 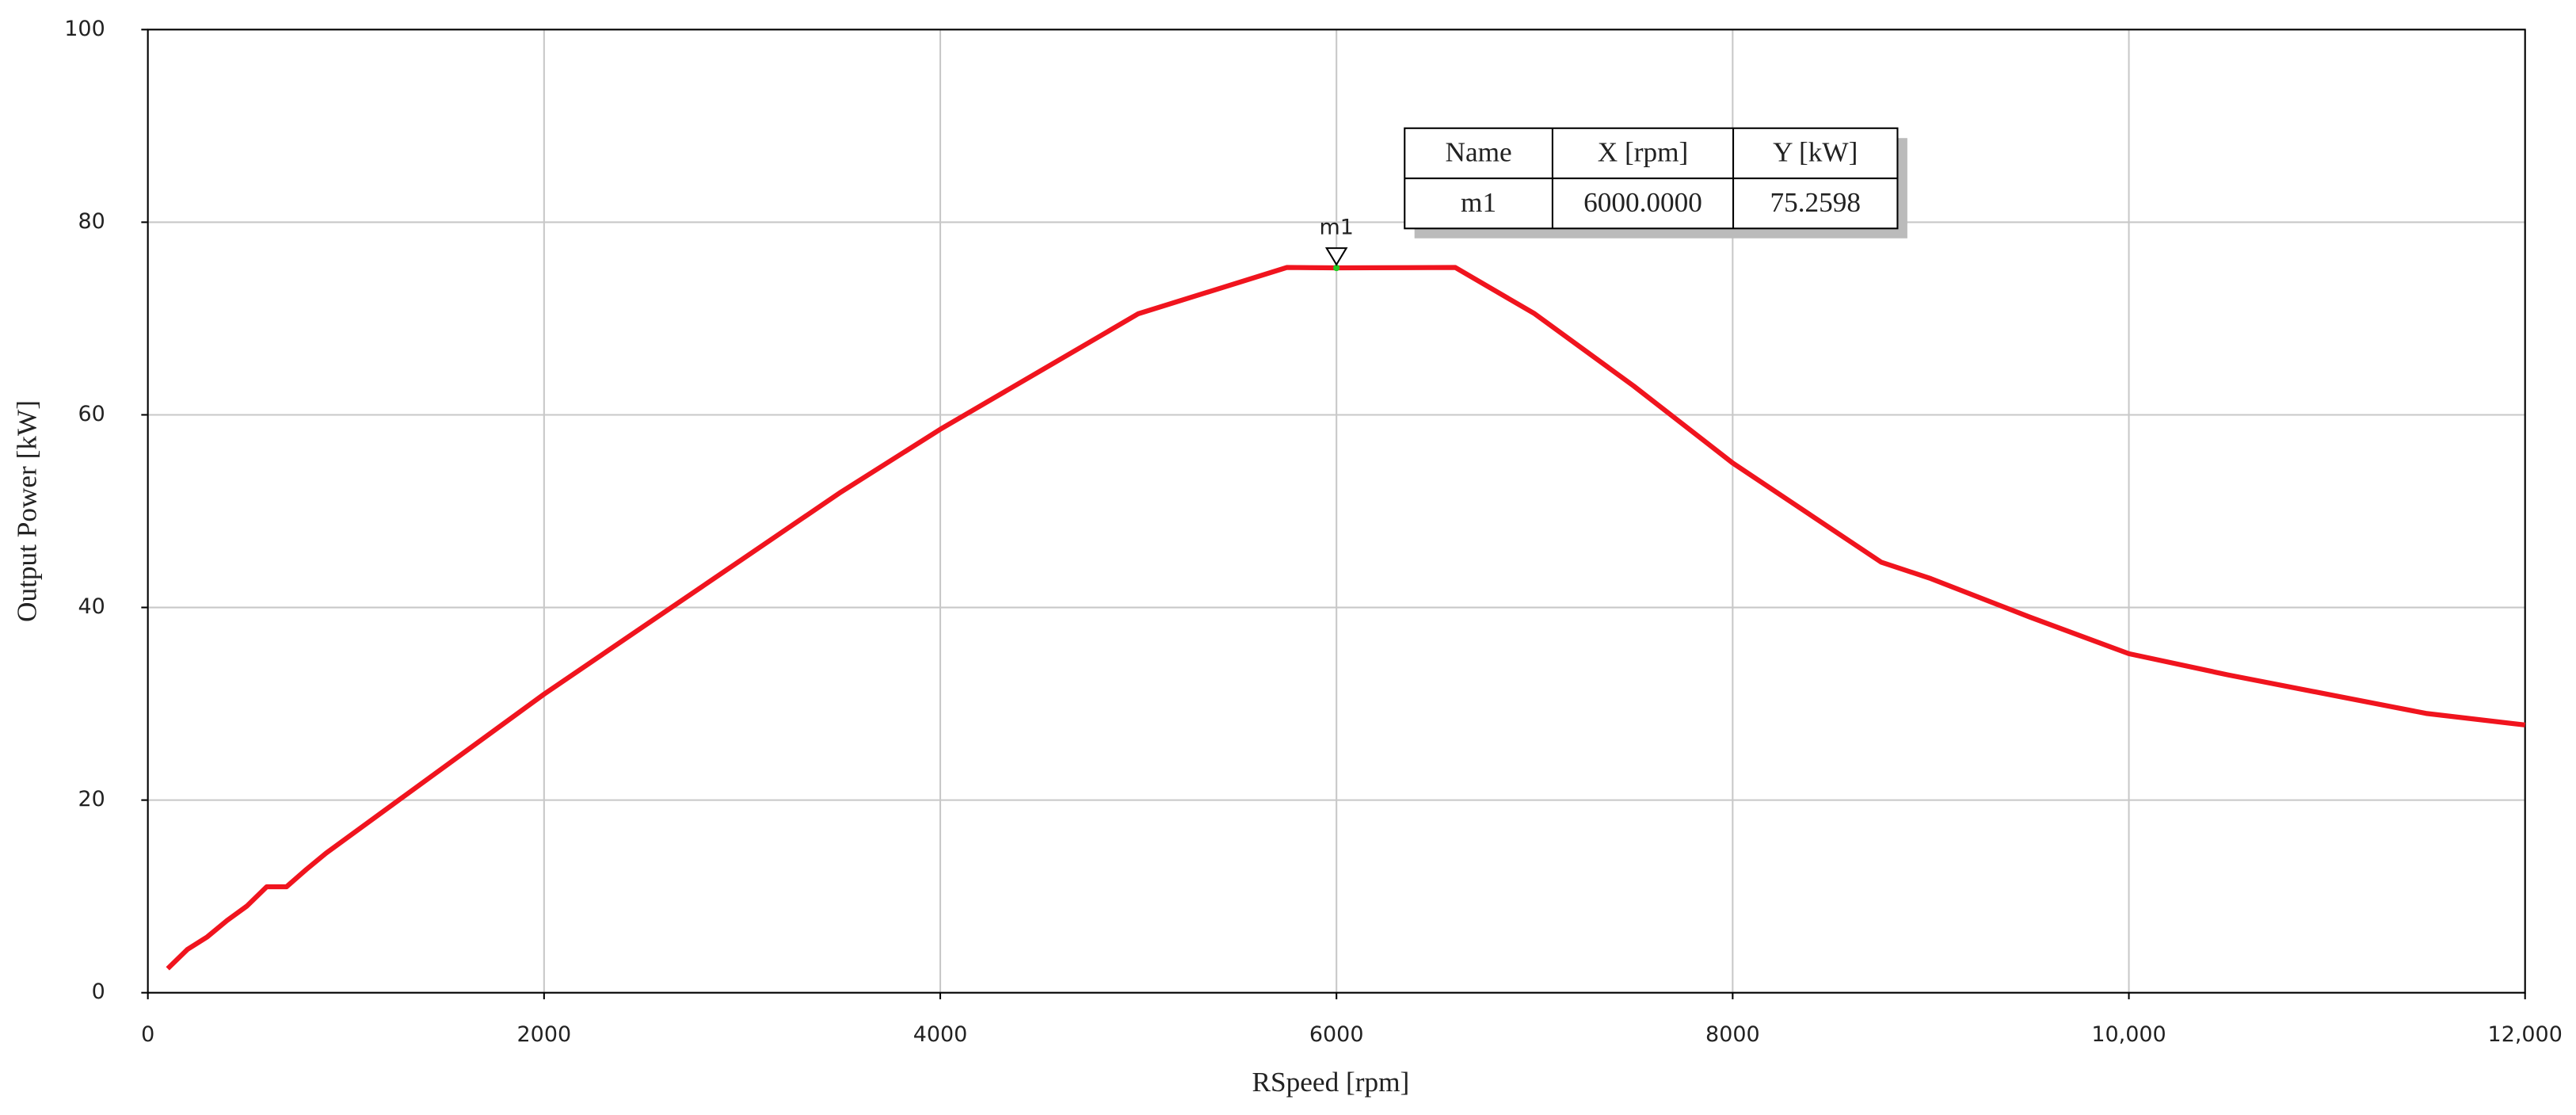 What do you see at coordinates (1331, 1082) in the screenshot?
I see `x-axis-label: RSpeed [rpm]` at bounding box center [1331, 1082].